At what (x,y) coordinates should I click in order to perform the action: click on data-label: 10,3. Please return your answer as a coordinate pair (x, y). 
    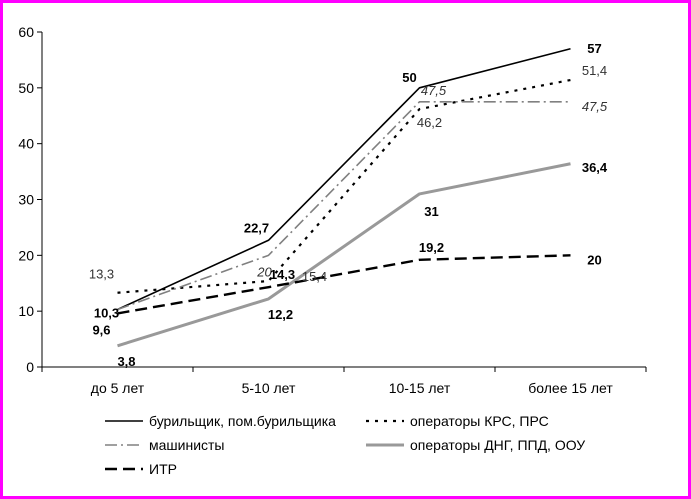
    Looking at the image, I should click on (106, 312).